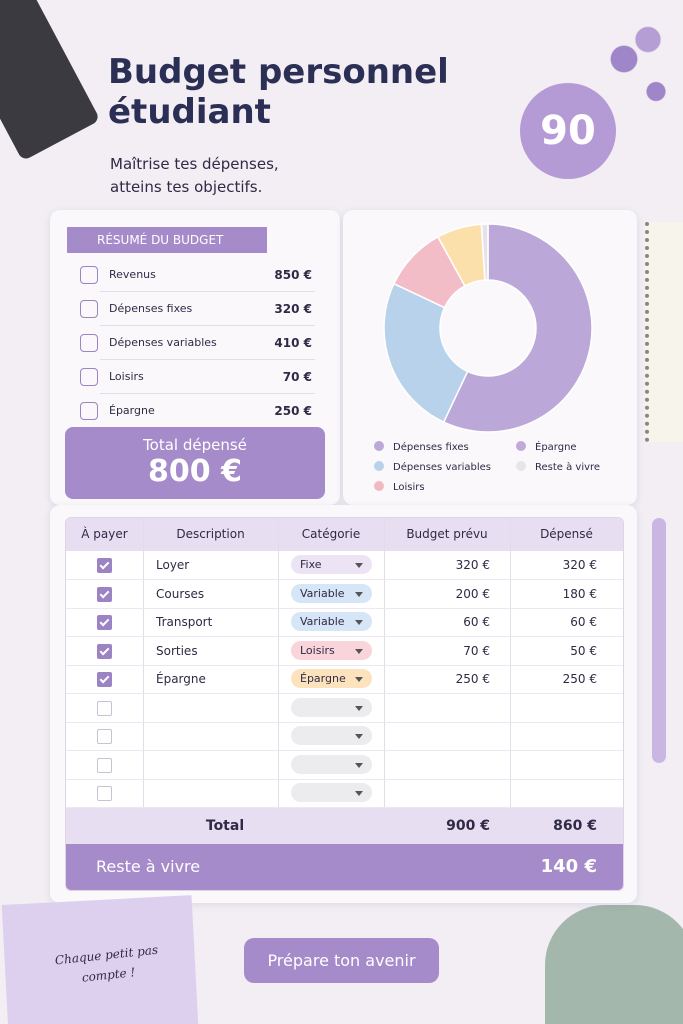 The width and height of the screenshot is (683, 1024). I want to click on summary-value: 250 €, so click(293, 411).